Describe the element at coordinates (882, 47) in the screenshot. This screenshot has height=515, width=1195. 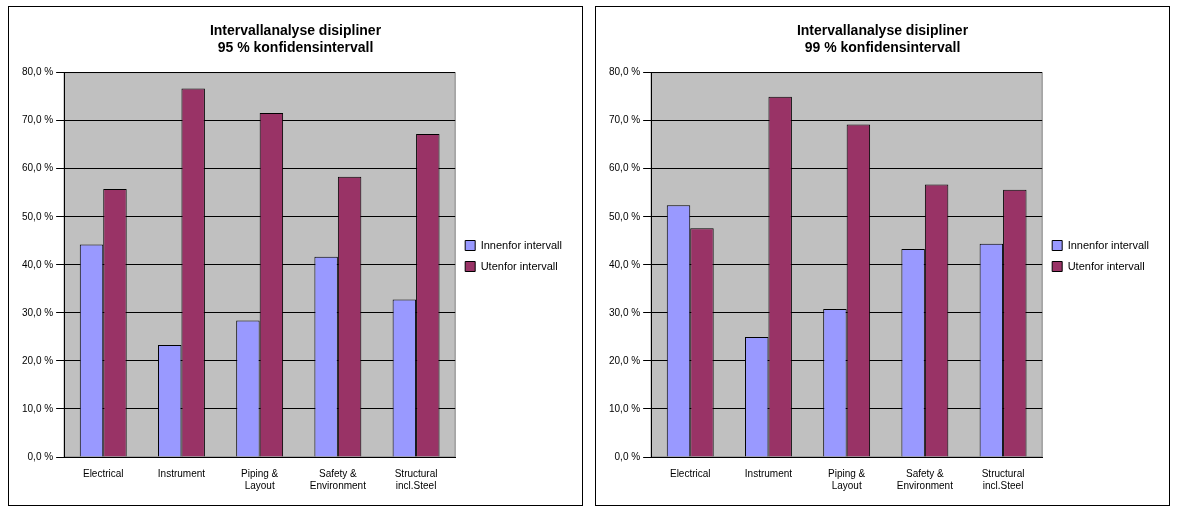
I see `chart-subtitle: 99 % konfidensintervall` at that location.